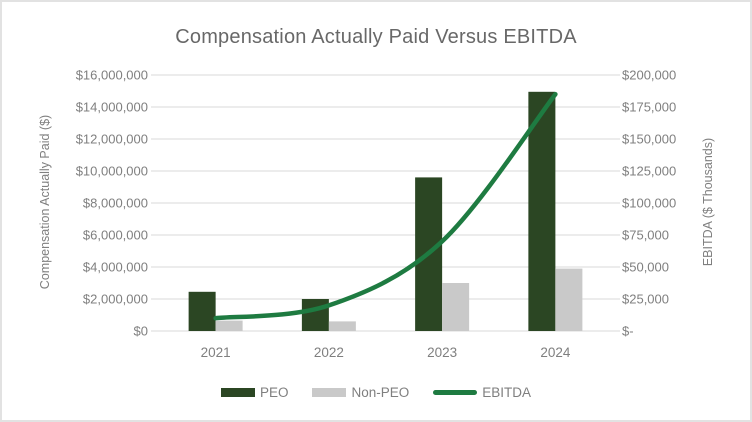  Describe the element at coordinates (328, 352) in the screenshot. I see `x-axis-label: 2022` at that location.